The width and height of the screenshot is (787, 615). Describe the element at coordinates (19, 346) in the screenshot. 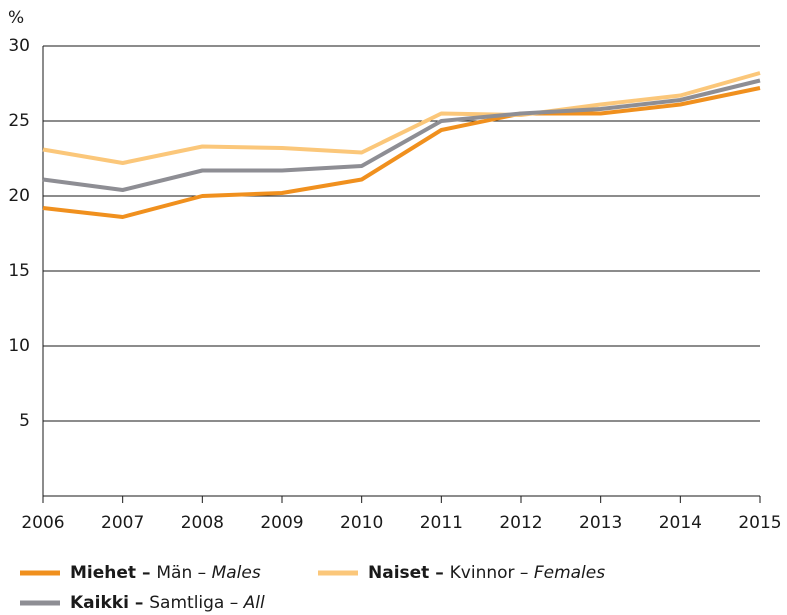

I see `y-tick-label: 10` at that location.